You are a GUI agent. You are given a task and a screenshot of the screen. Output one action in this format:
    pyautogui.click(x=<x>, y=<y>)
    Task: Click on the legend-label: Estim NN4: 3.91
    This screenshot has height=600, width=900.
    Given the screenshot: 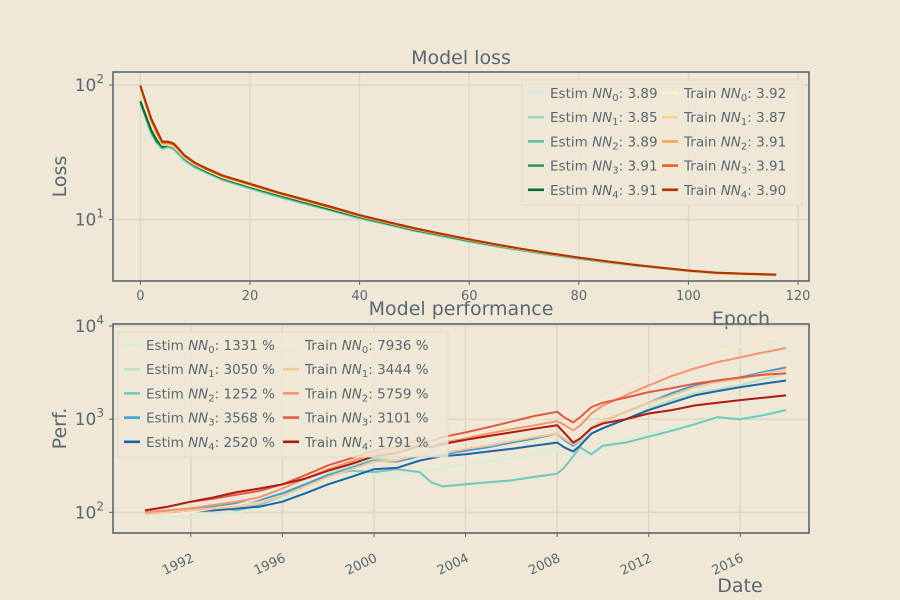 What is the action you would take?
    pyautogui.click(x=604, y=192)
    